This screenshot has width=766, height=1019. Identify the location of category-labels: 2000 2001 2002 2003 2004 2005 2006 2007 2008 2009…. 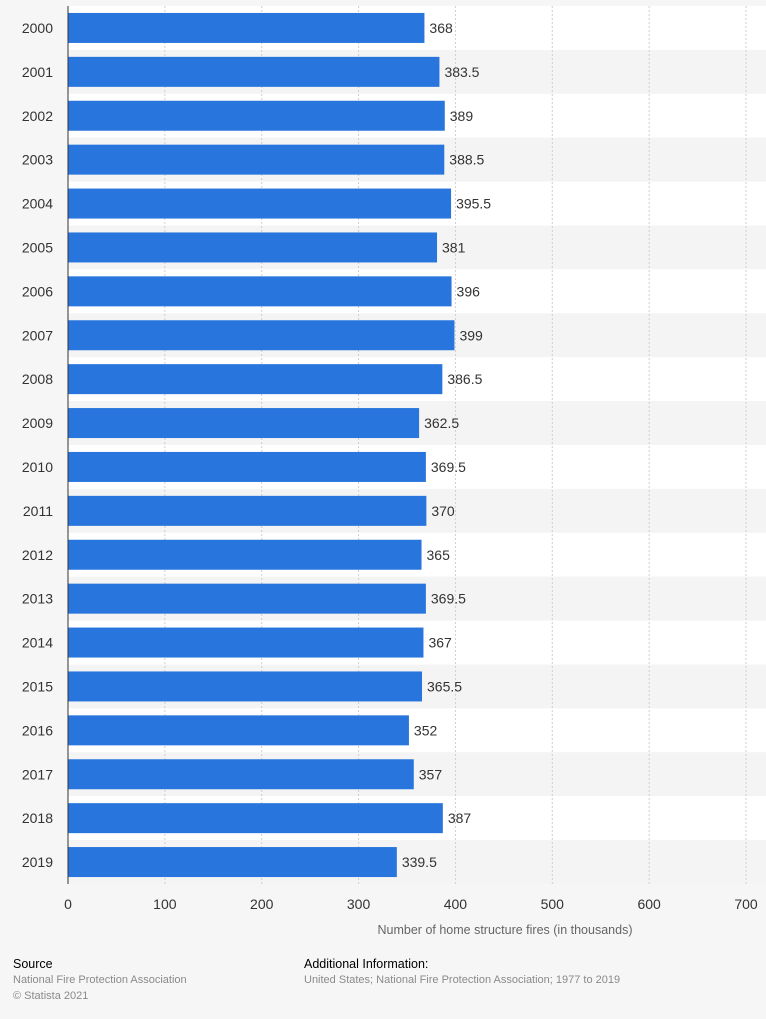
(37, 445).